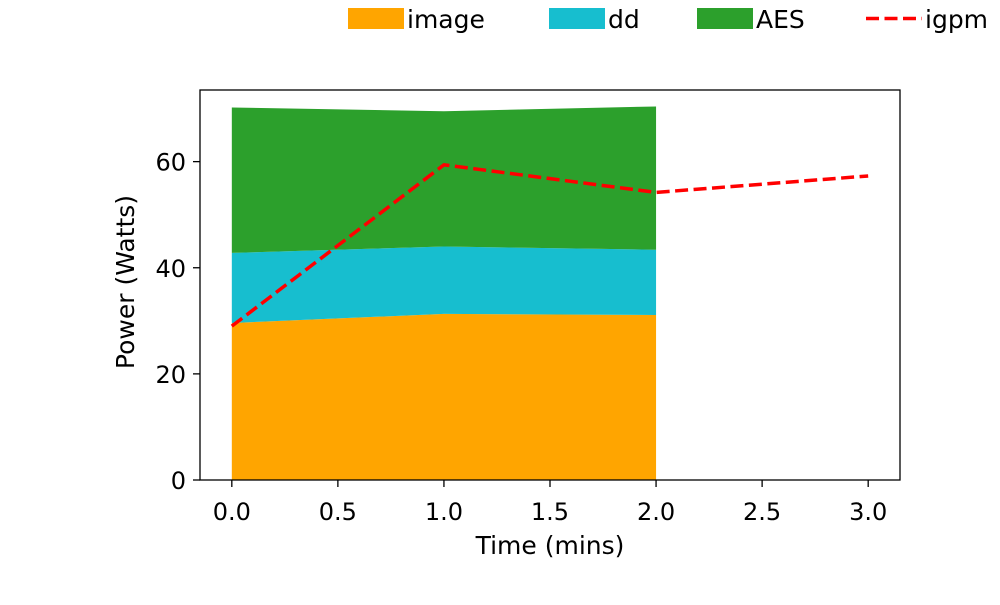  I want to click on x-tick-label: 1.5, so click(550, 512).